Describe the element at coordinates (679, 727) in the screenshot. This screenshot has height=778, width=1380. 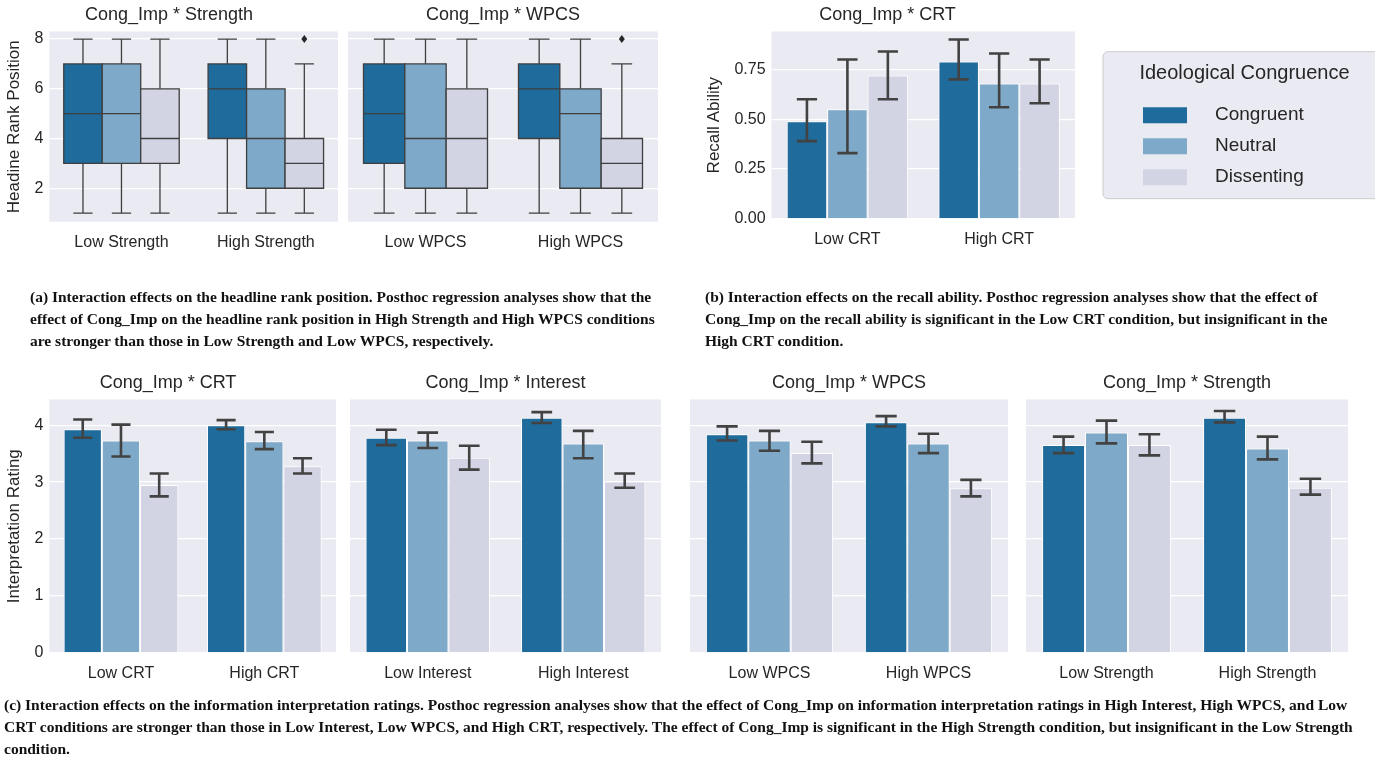
I see `text: (c) Interaction effects on the information interpretation ratings. Posthoc regression analyses show that the effect of Cong_Imp on information interpretation ratings in High Interest, High WPCS, and Low CRT conditions are stronger than those in Low Interest, Low WPCS, and High CRT, respectively. The effect of Cong_Imp is significant in the High Strength condition, but insignificant in the Low Strength condition.` at that location.